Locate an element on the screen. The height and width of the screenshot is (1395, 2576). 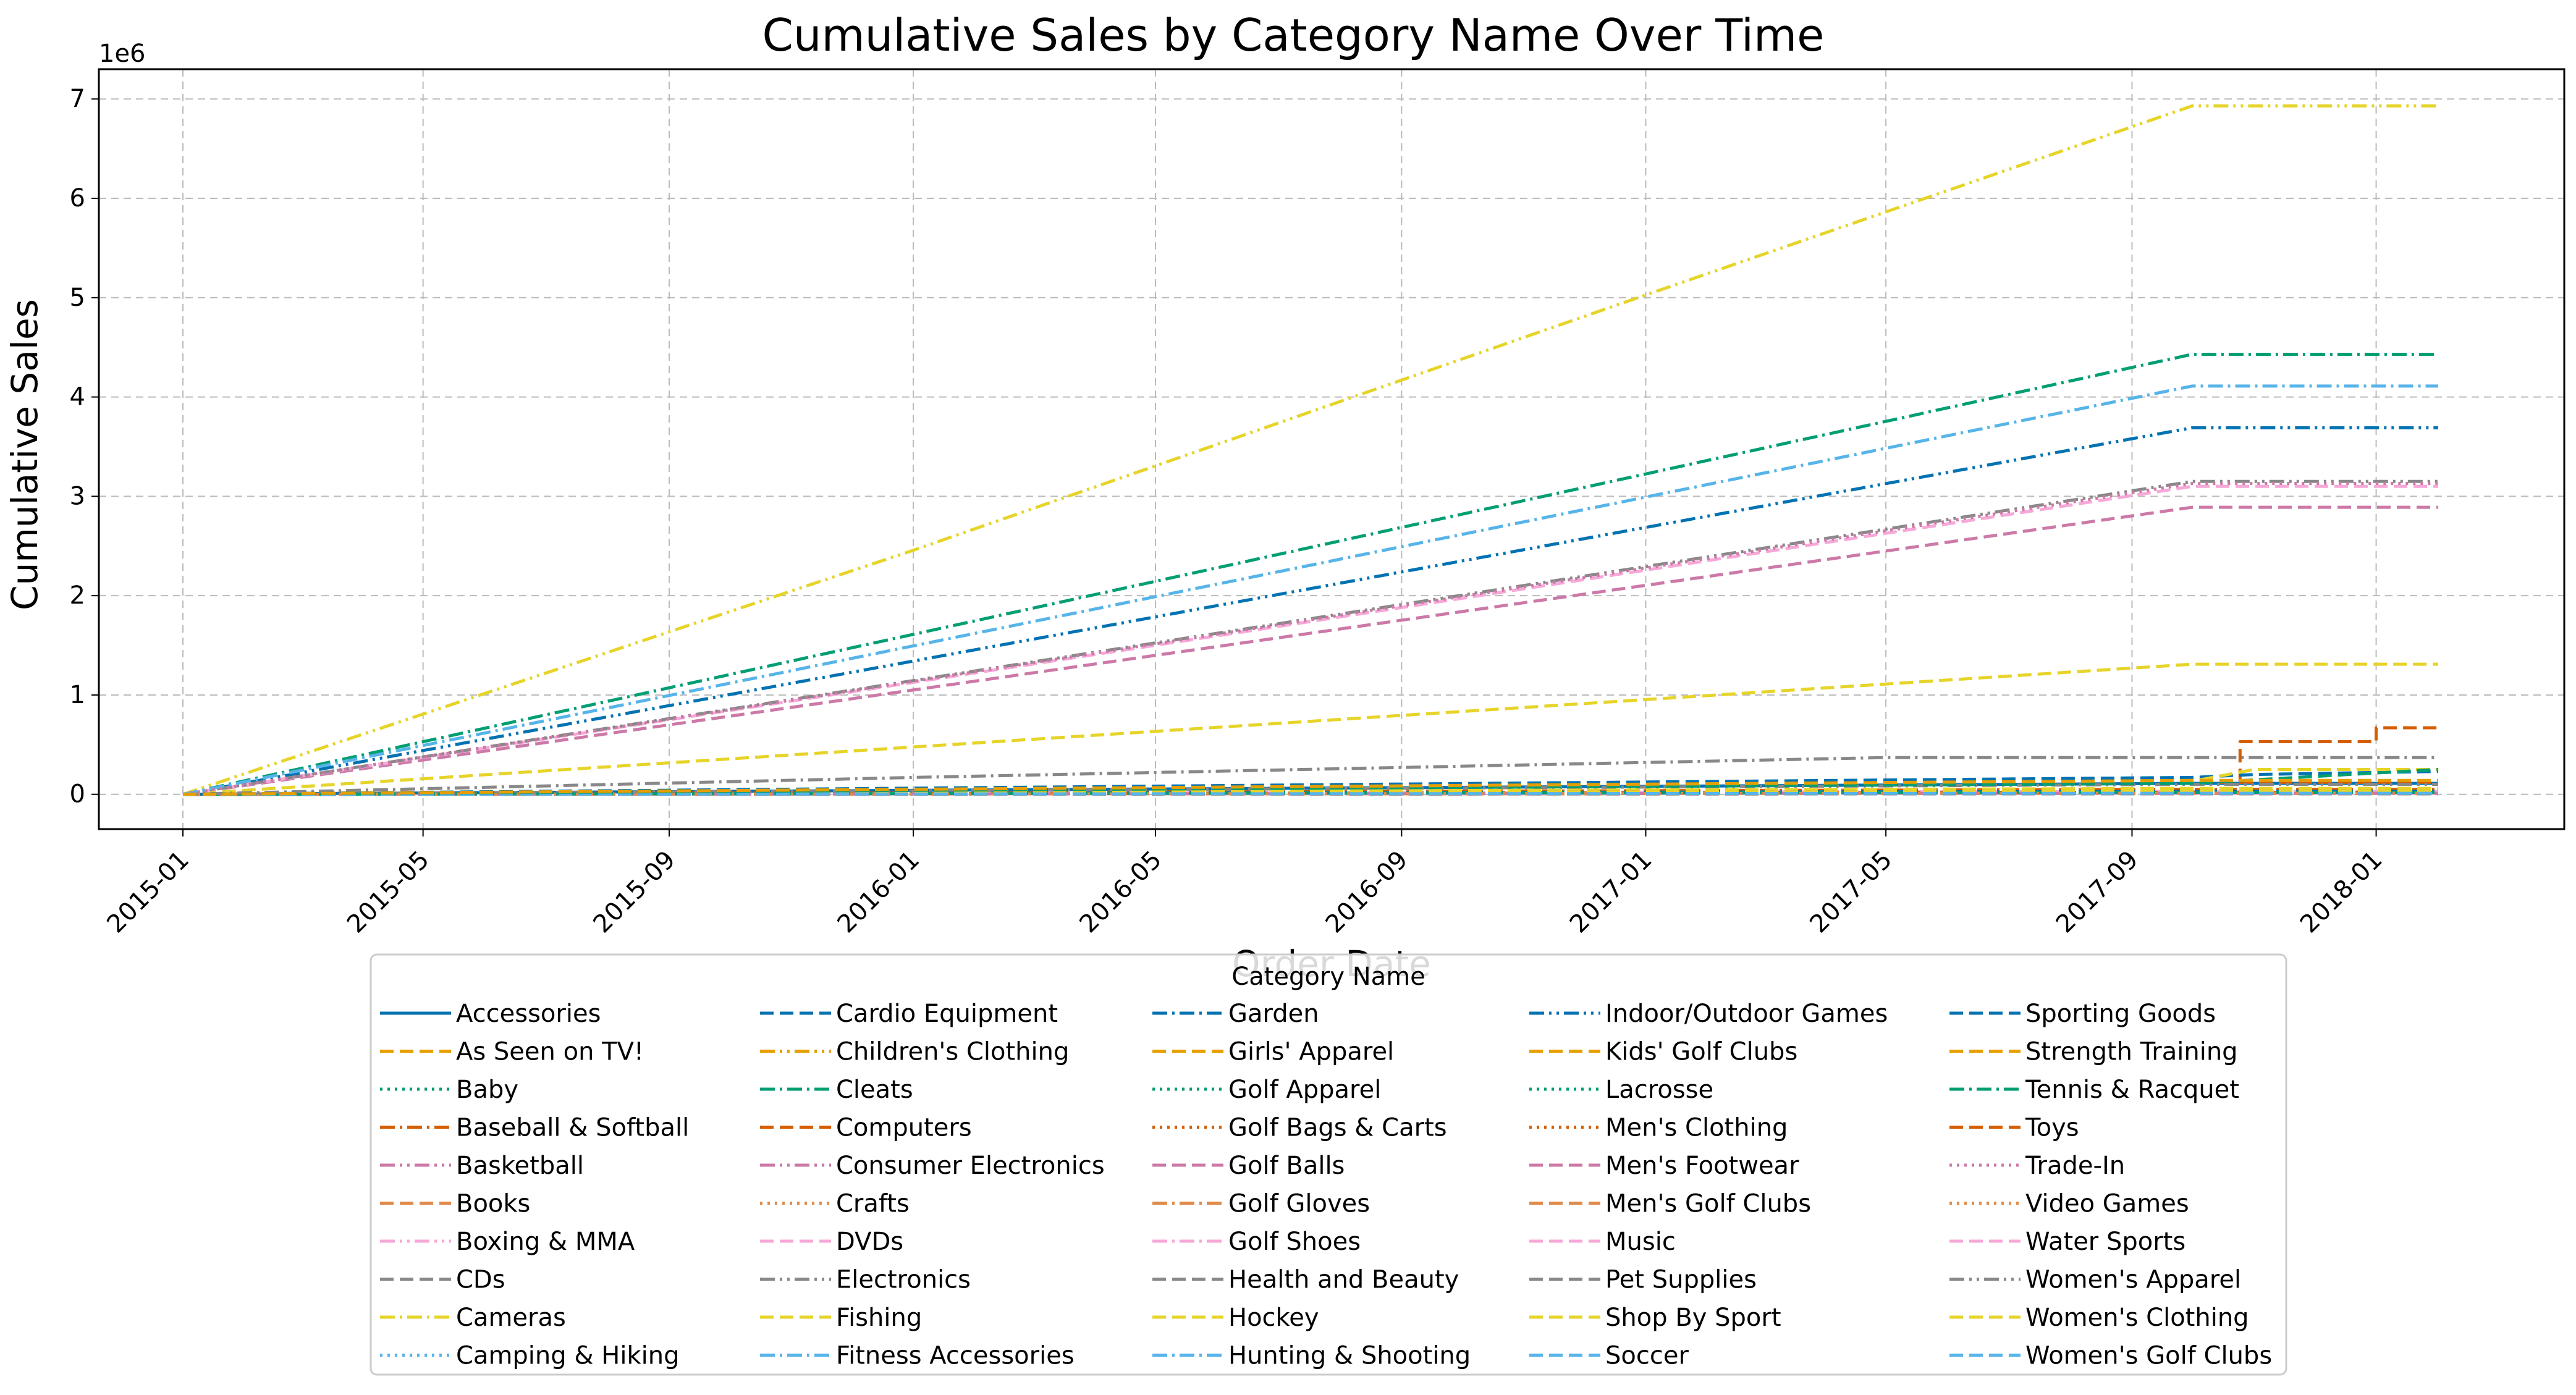
legend-label: Basketball is located at coordinates (520, 1166).